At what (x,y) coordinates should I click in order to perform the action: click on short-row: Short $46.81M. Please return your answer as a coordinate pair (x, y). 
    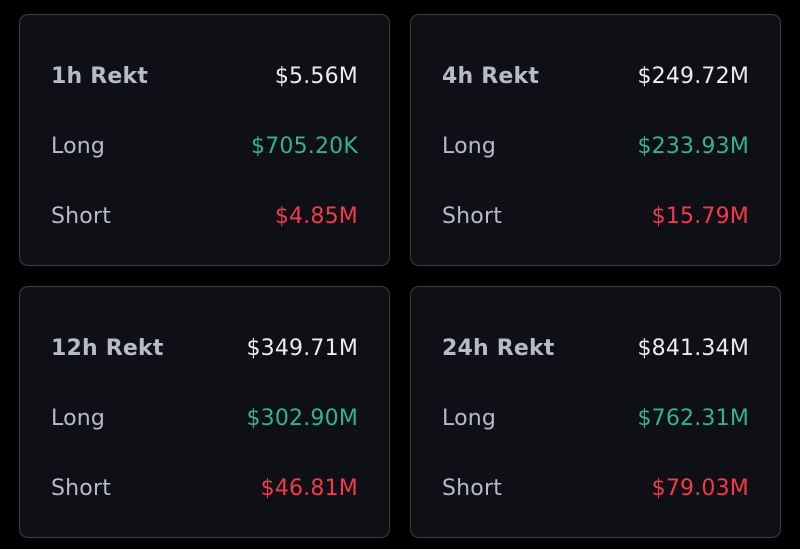
    Looking at the image, I should click on (204, 488).